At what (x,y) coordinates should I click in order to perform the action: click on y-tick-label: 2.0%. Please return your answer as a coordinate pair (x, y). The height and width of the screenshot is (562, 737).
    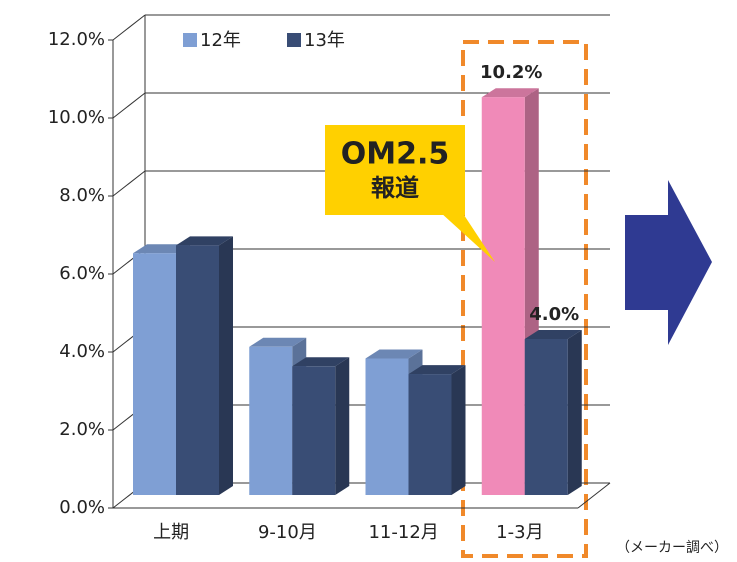
    Looking at the image, I should click on (82, 429).